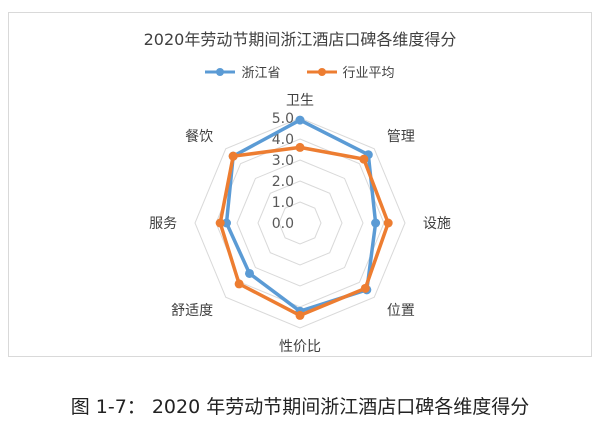  I want to click on tick-label: 5.0, so click(283, 119).